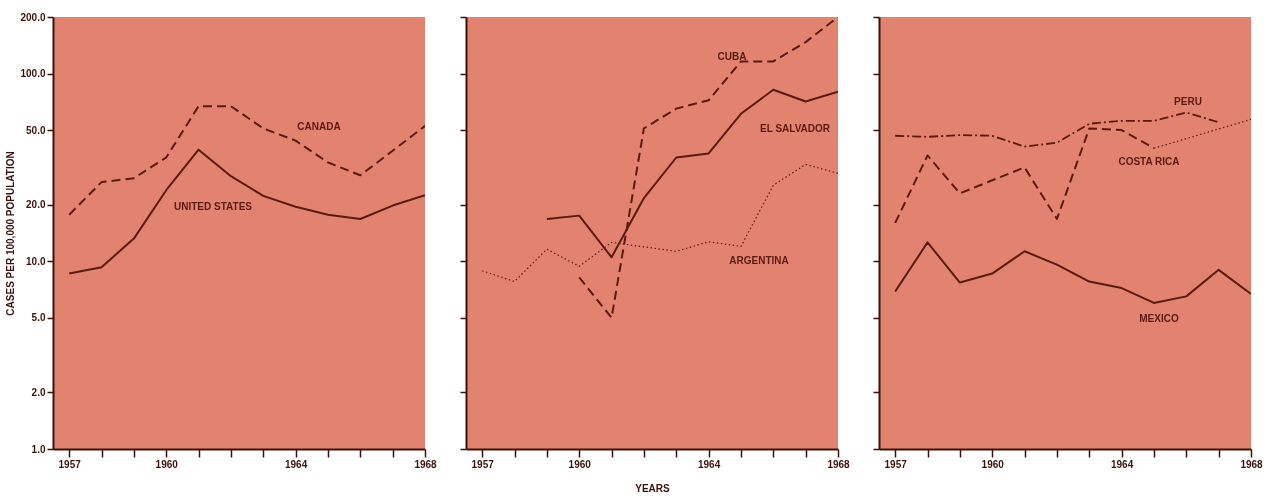  What do you see at coordinates (11, 233) in the screenshot?
I see `y-axis-title: CASES PER 100,000 POPULATION` at bounding box center [11, 233].